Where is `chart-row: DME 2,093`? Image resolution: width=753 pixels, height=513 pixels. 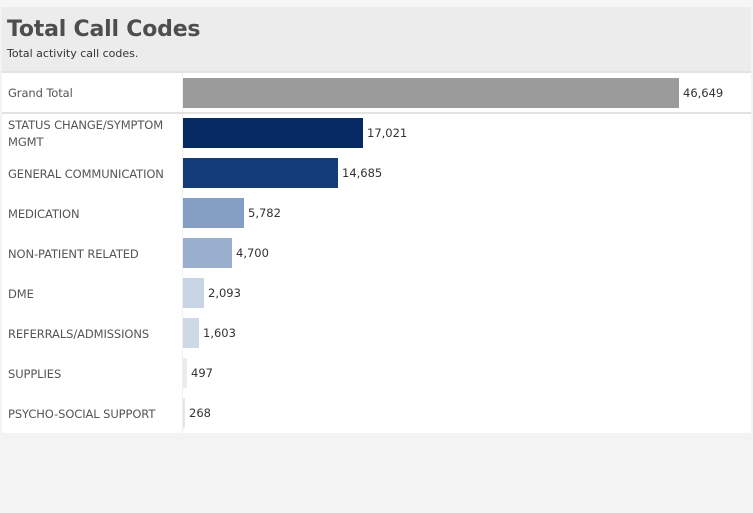 chart-row: DME 2,093 is located at coordinates (376, 294).